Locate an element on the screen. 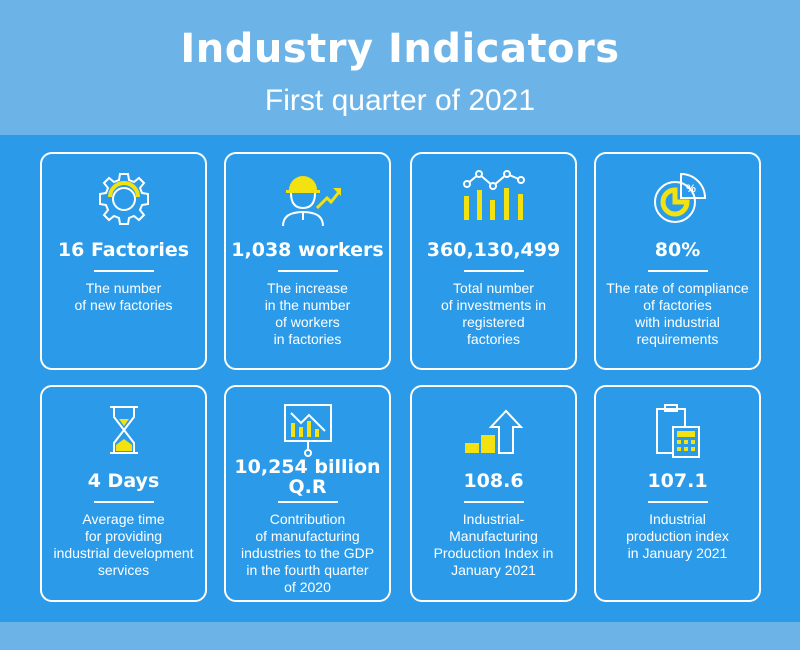  indicator-value: 80% is located at coordinates (677, 250).